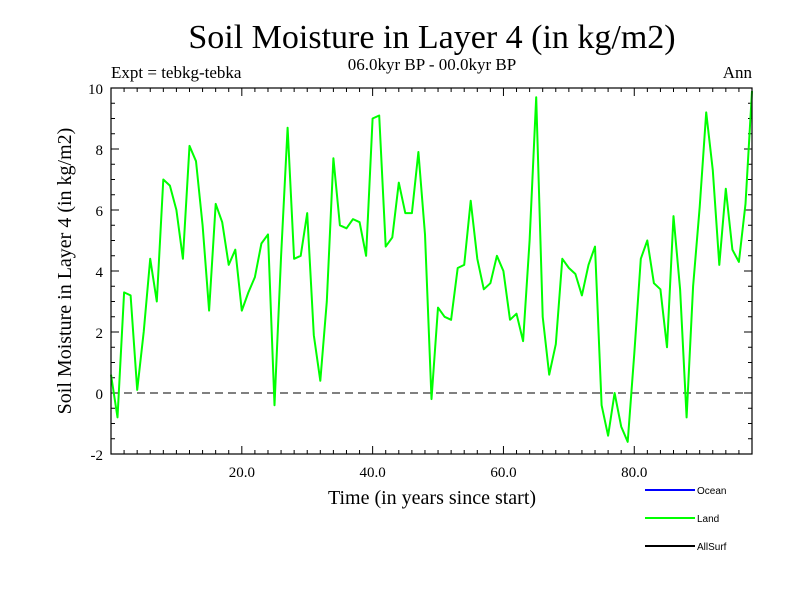  What do you see at coordinates (373, 473) in the screenshot?
I see `x-tick-label: 40.0` at bounding box center [373, 473].